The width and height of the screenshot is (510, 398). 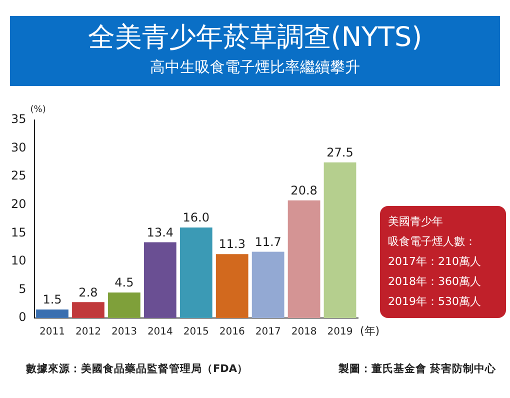 I want to click on chart-title: 全美青少年菸草調查(NYTS), so click(x=255, y=38).